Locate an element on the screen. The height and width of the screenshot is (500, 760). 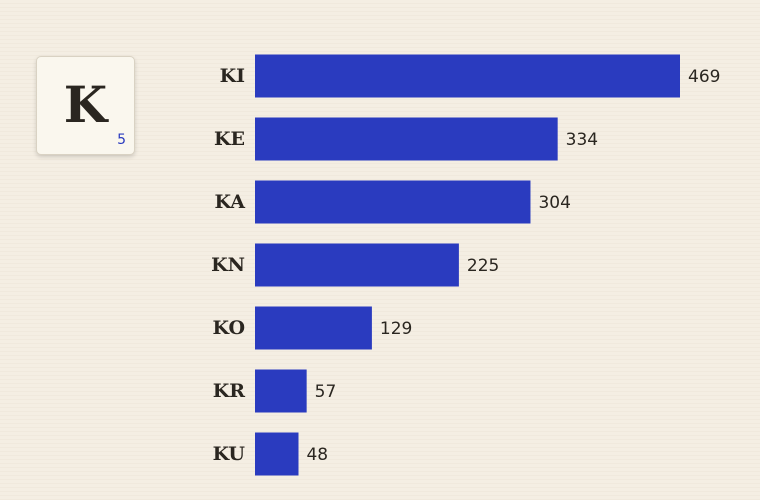
tile-letter: K is located at coordinates (85, 104).